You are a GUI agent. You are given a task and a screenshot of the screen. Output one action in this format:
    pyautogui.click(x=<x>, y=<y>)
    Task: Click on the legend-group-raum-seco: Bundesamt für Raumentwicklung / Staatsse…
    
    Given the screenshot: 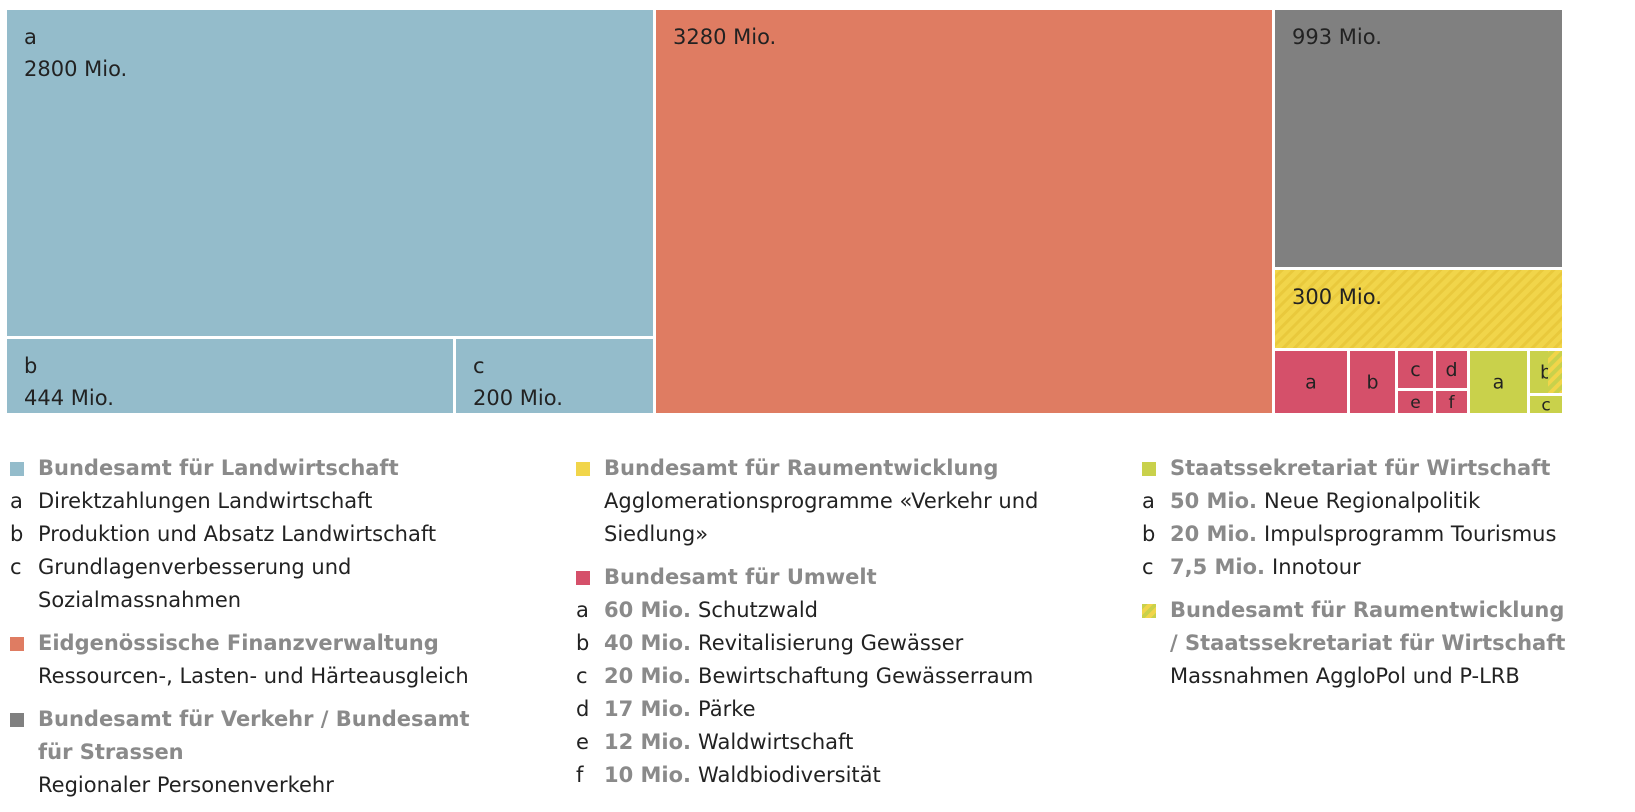 What is the action you would take?
    pyautogui.click(x=1382, y=643)
    